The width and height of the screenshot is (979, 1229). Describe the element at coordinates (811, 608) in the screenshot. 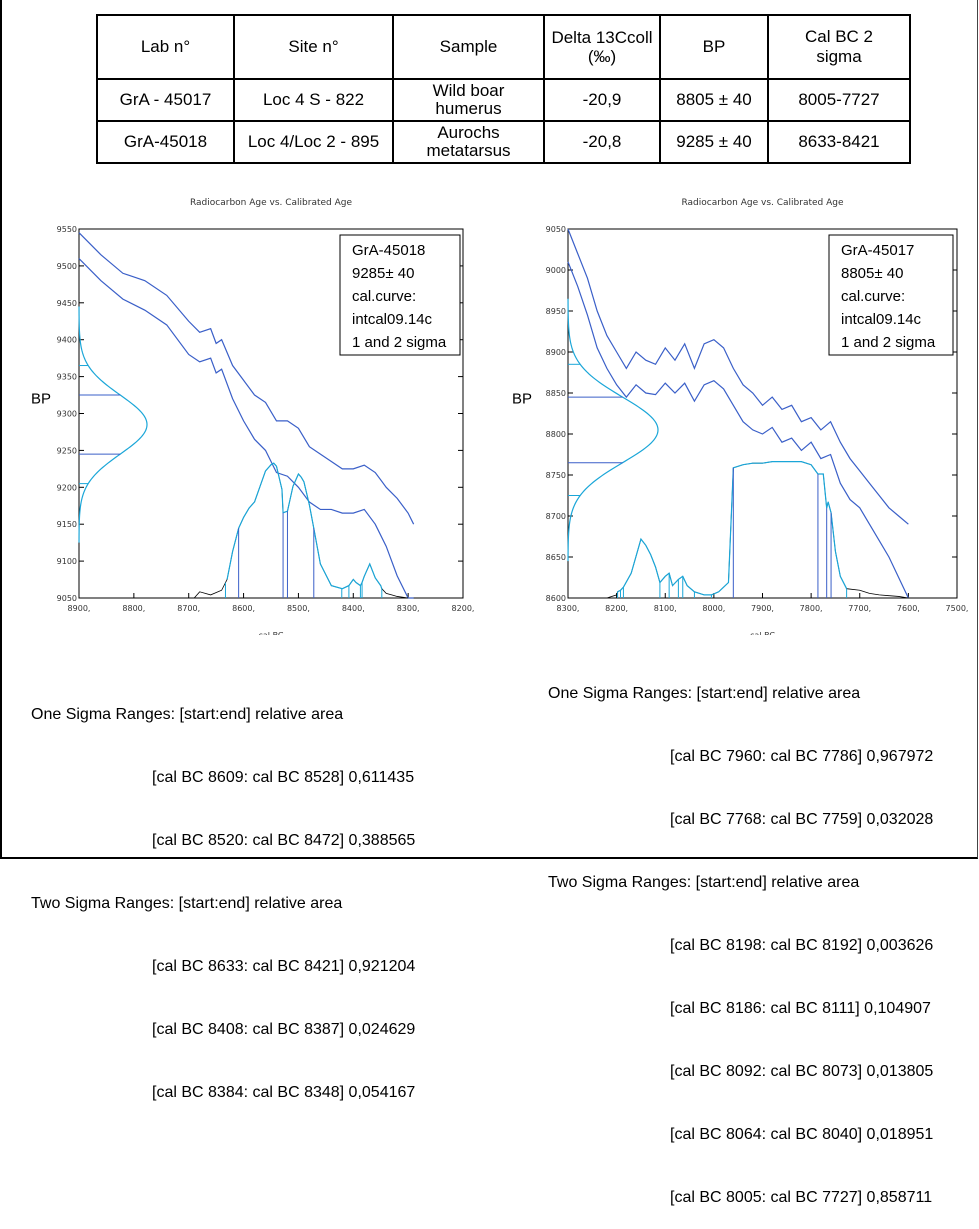

I see `x-tick-label: 7800,` at that location.